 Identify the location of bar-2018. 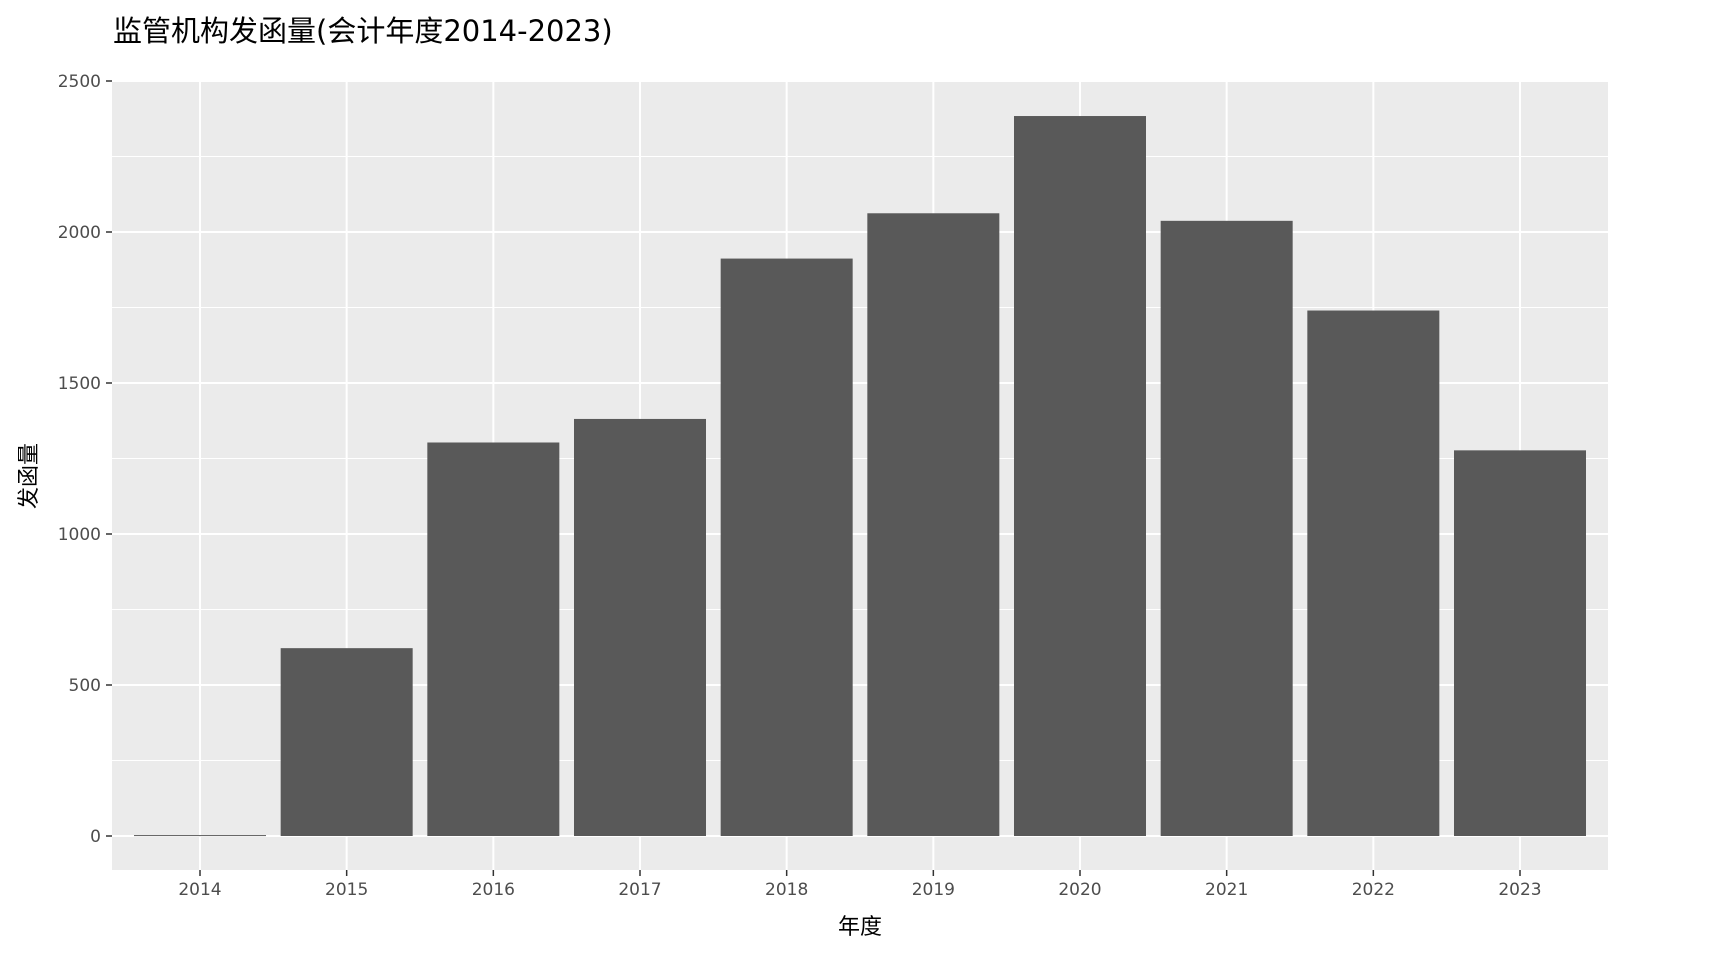
(786, 547).